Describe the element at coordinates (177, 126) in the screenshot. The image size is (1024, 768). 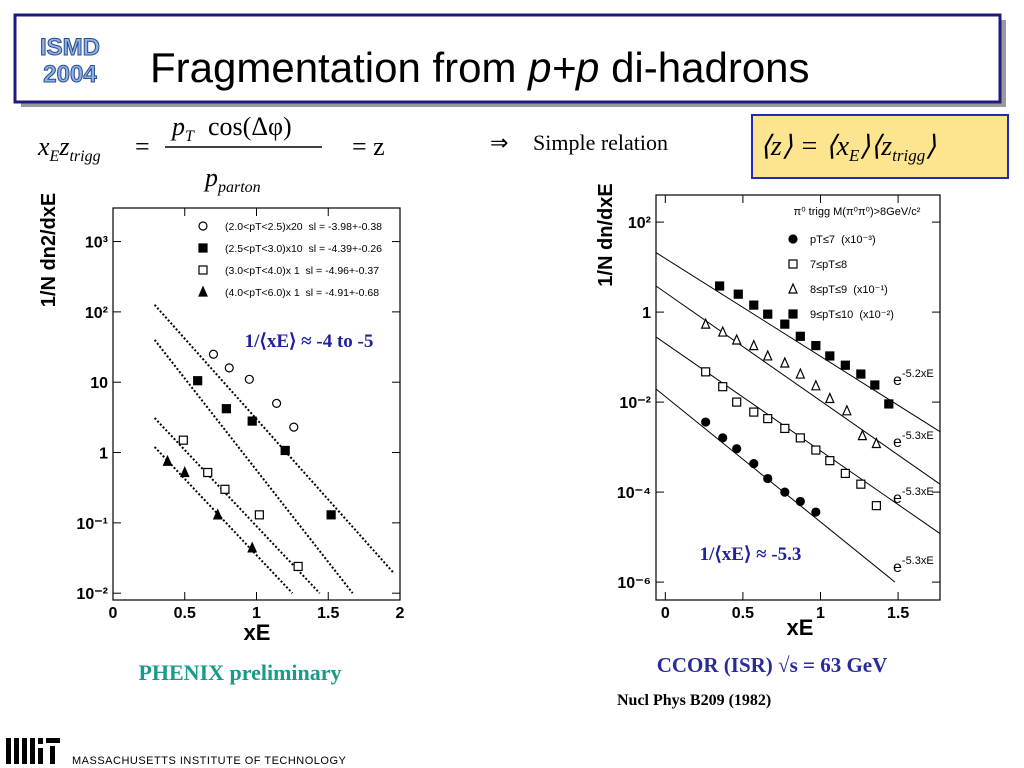
I see `formula-part: p` at that location.